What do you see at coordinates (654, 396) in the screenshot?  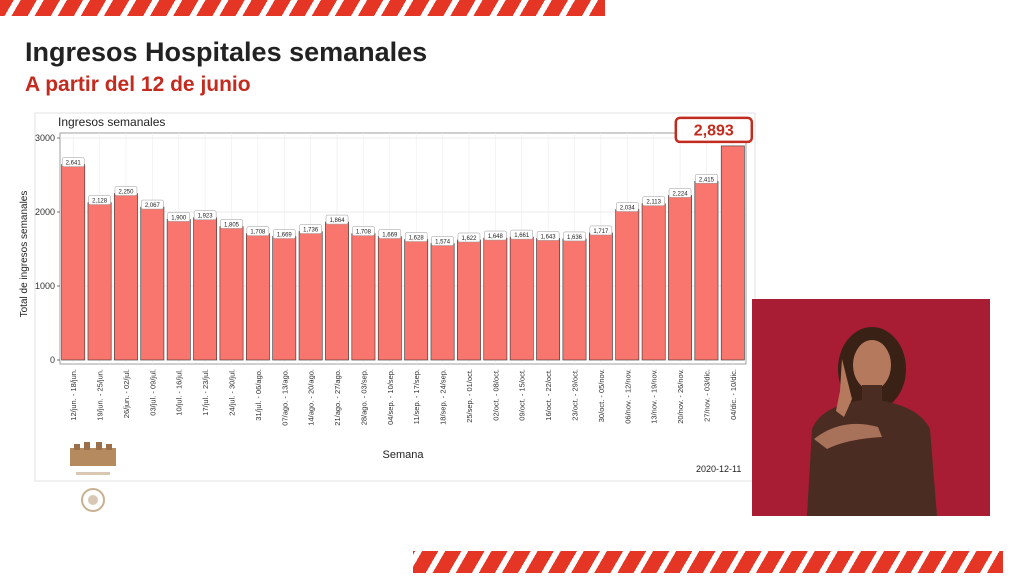 I see `x-tick-label: 13/nov. - 19/nov.` at bounding box center [654, 396].